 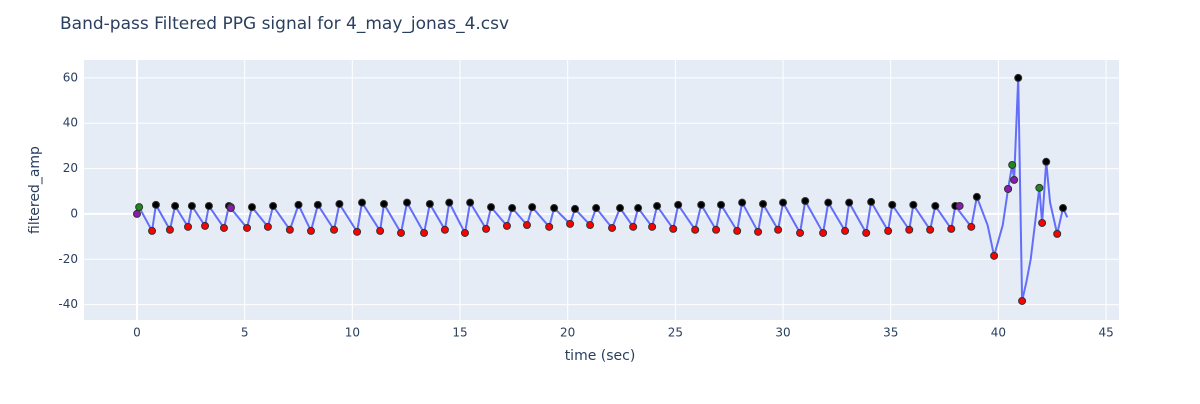 I want to click on y-tick-label: 20, so click(x=70, y=168).